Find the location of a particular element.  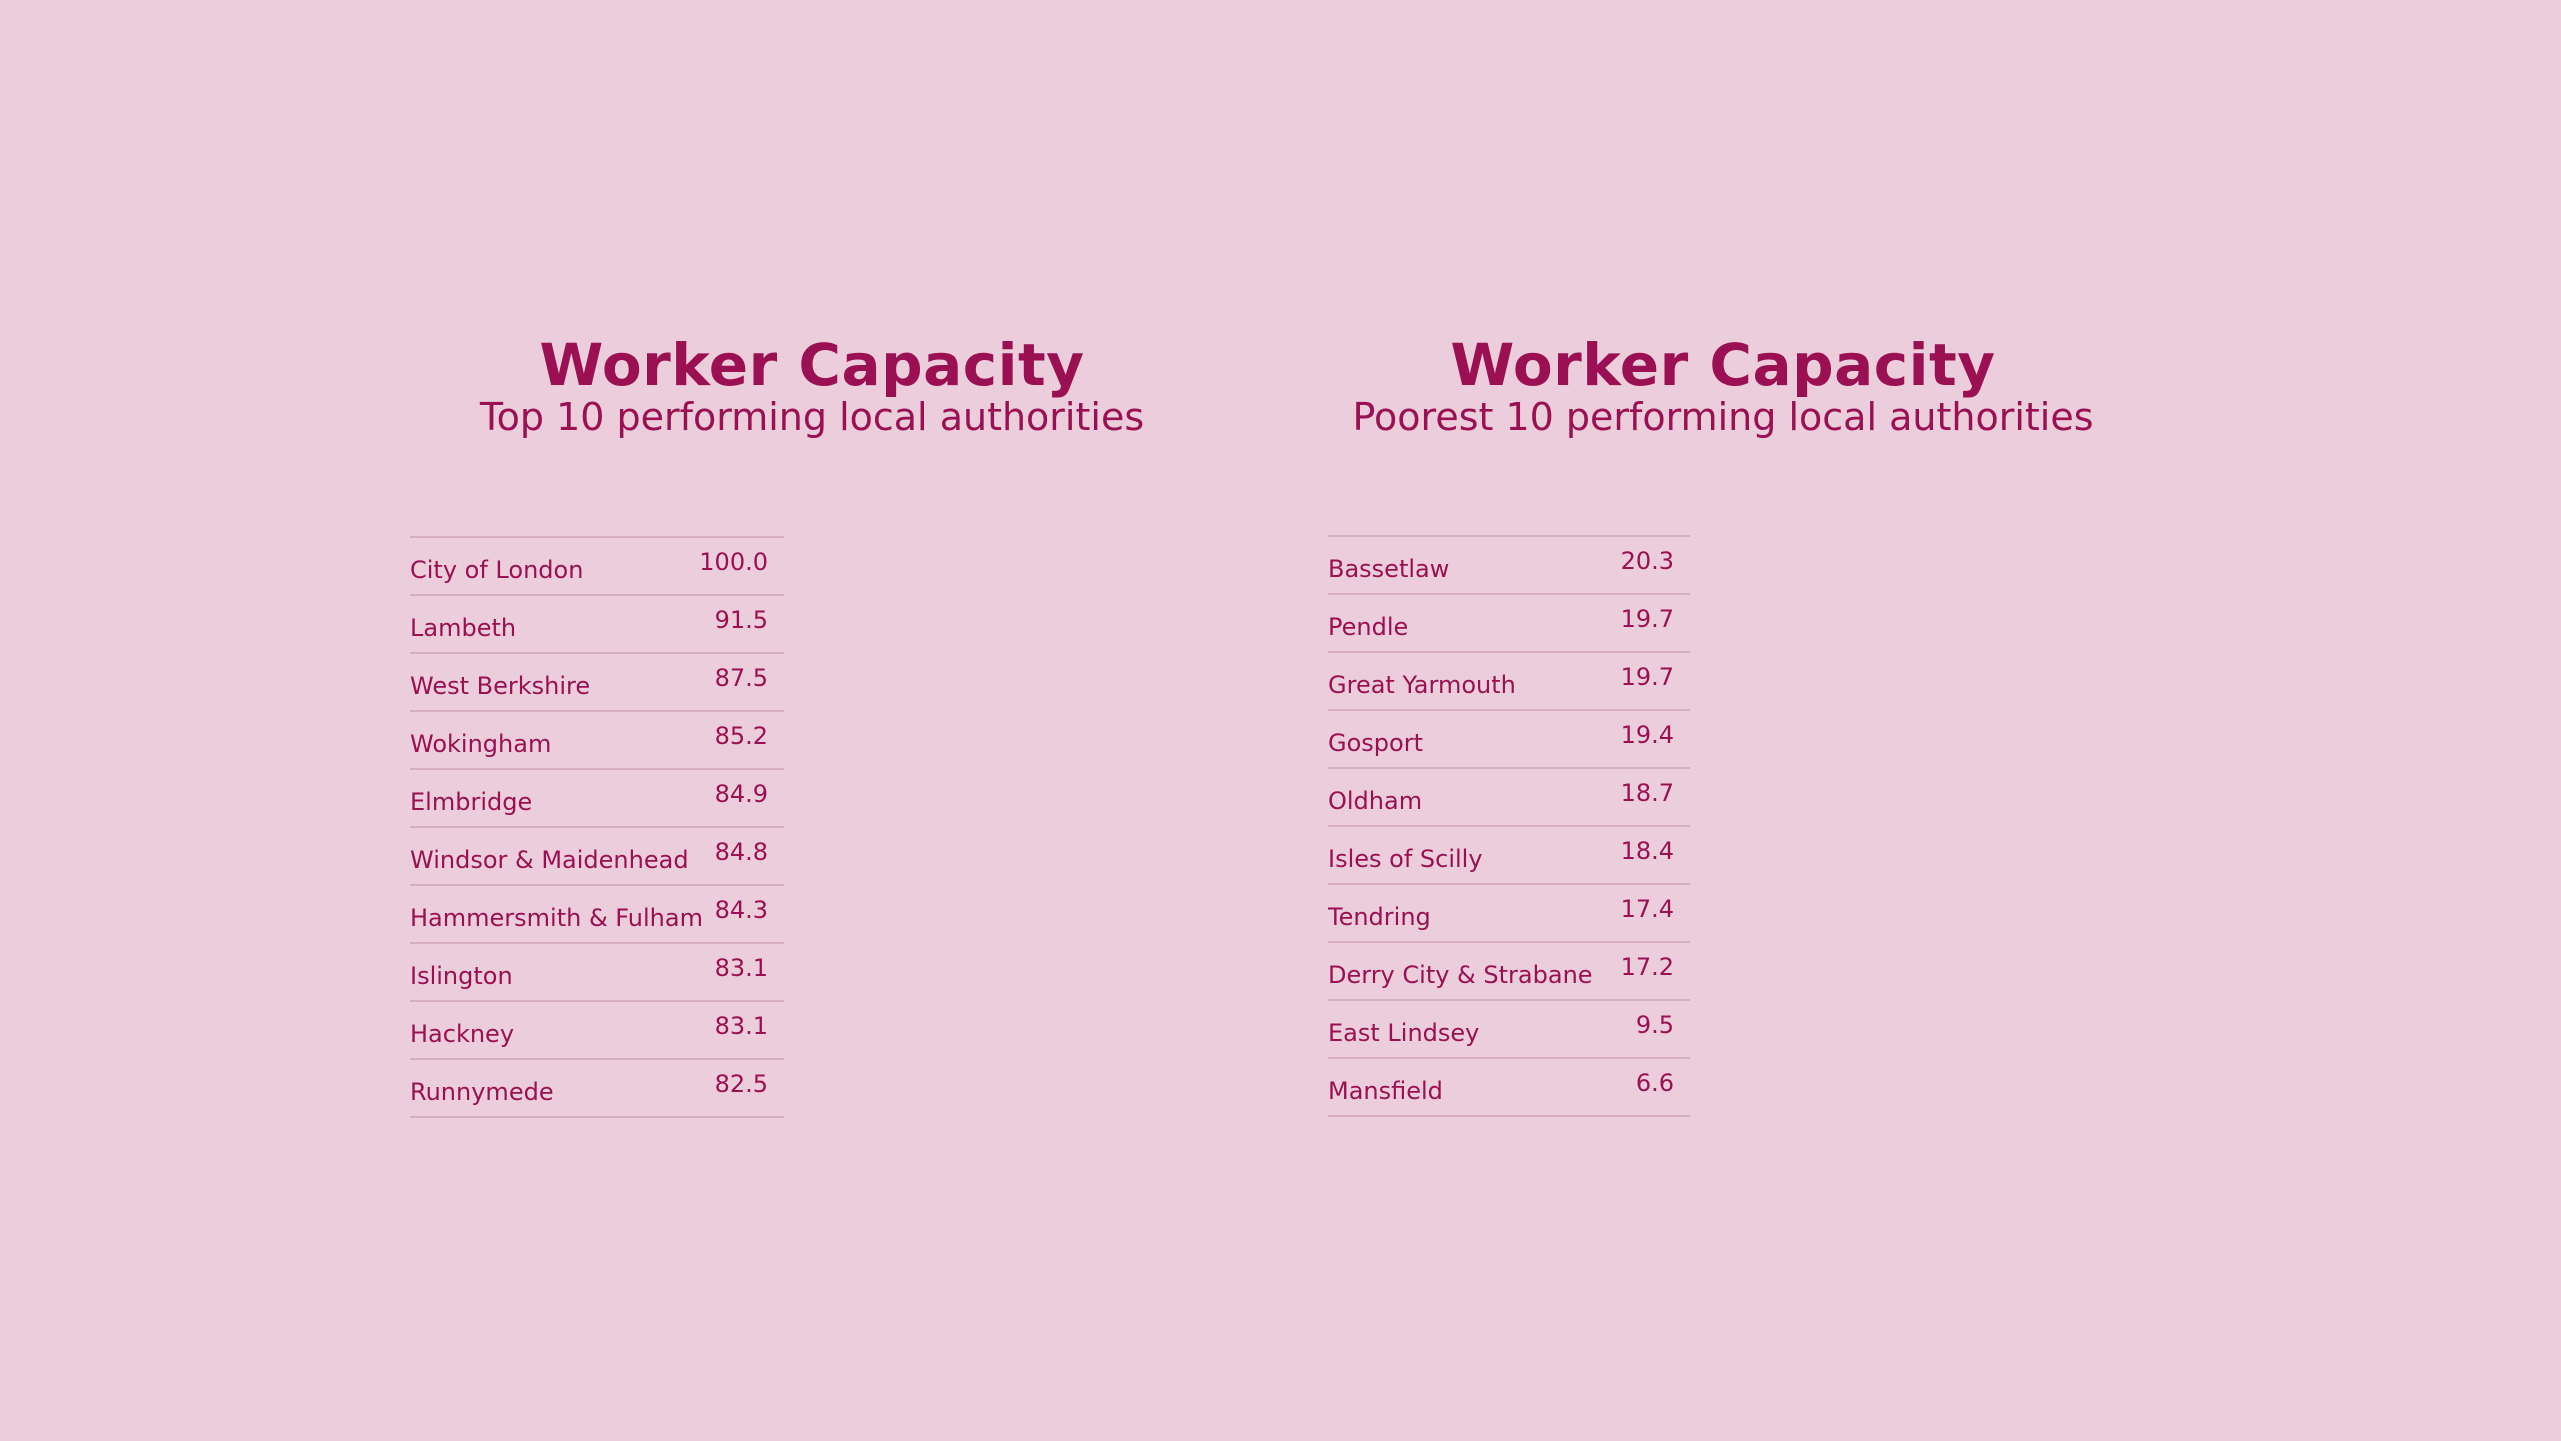

authority-name: East Lindsey is located at coordinates (1404, 1033).